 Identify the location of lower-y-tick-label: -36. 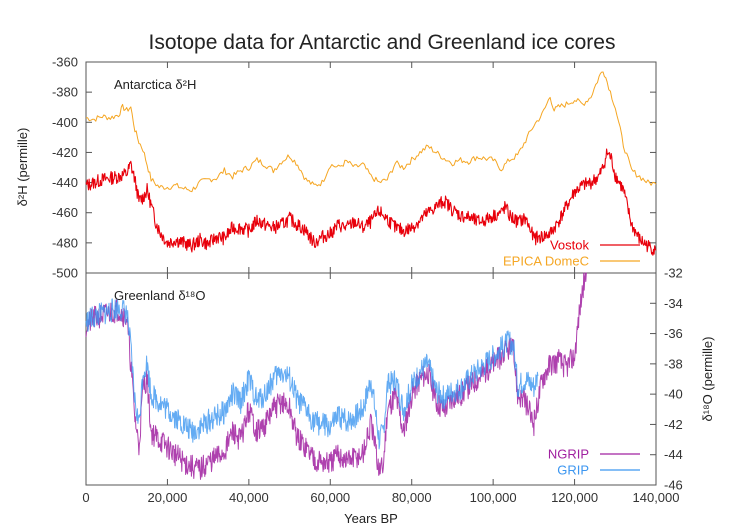
(673, 333).